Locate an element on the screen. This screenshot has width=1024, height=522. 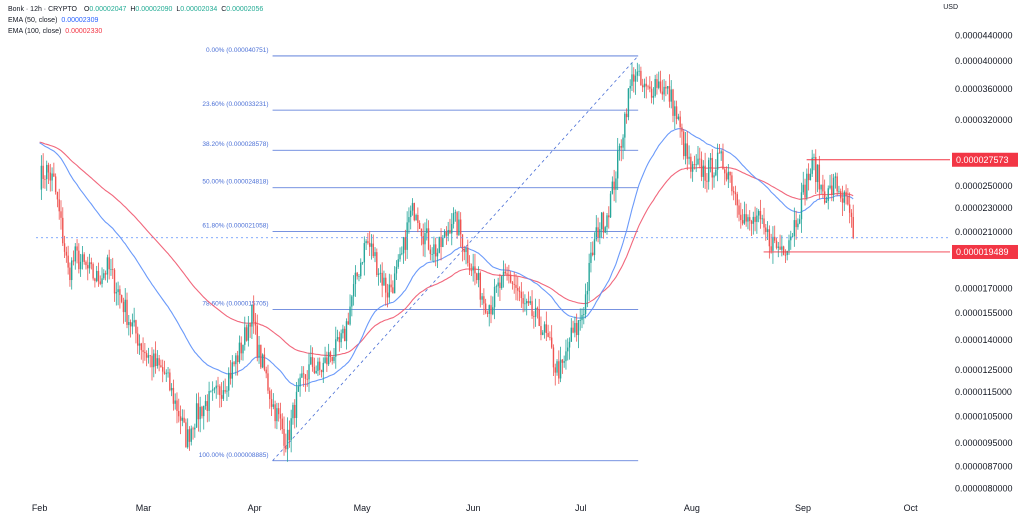
x-tick-label: Jul is located at coordinates (581, 508).